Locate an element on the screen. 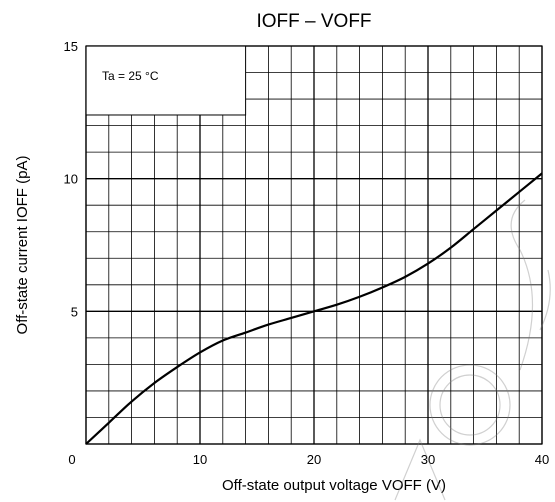  y-axis-label: Off-state current IOFF (pA) is located at coordinates (22, 245).